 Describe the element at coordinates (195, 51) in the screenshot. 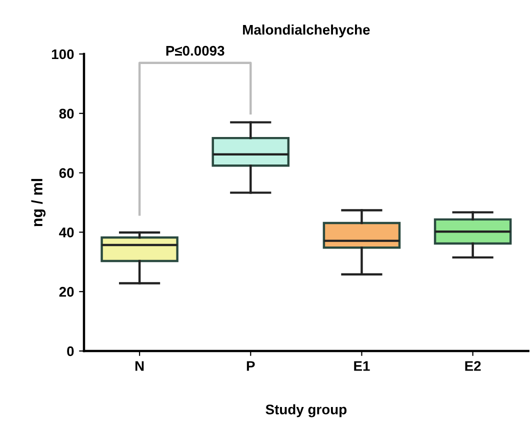

I see `annotation: P≤0.0093` at that location.